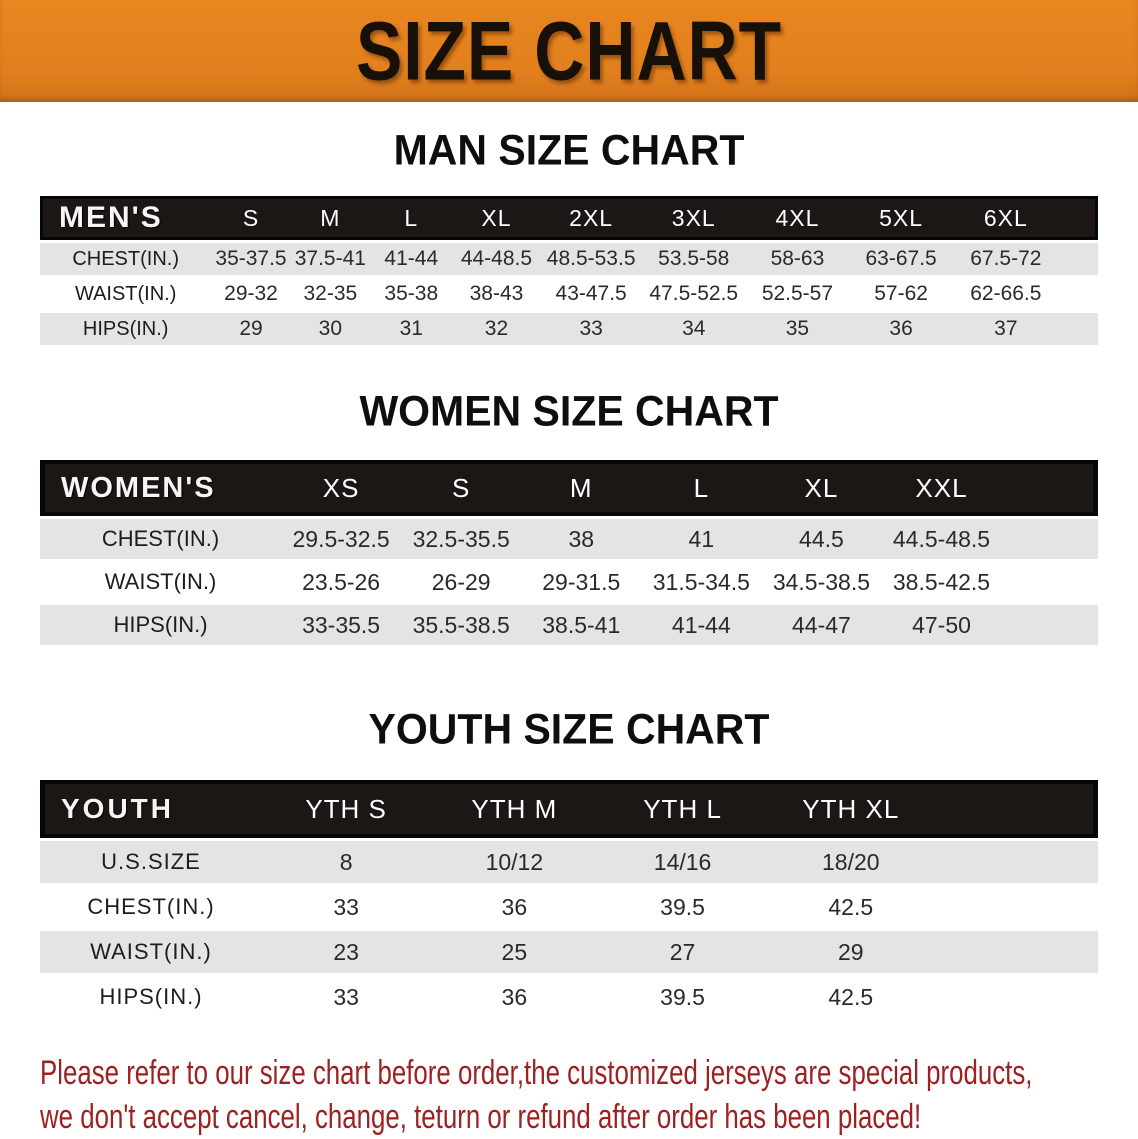  I want to click on size-value-cell: 29.5-32.5, so click(341, 539).